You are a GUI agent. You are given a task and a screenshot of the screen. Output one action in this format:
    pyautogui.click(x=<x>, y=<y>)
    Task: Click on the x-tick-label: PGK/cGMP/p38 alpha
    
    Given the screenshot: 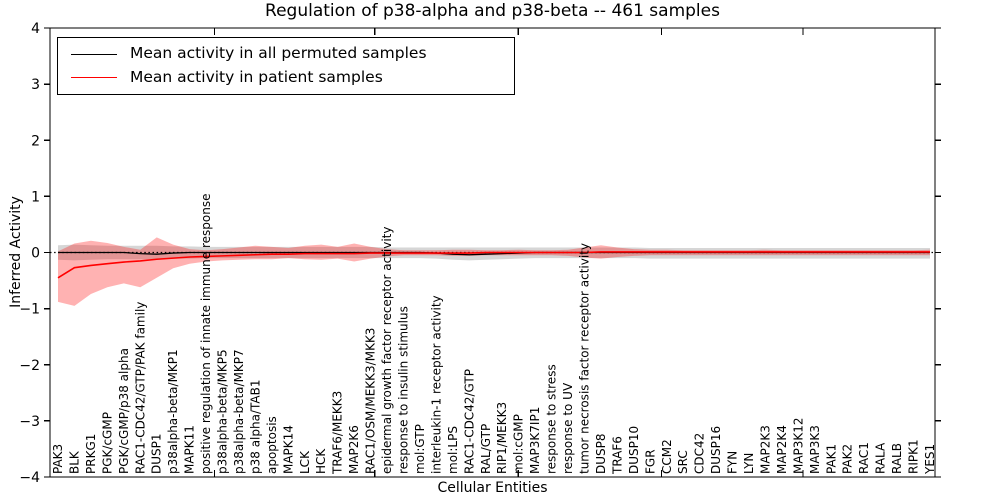 What is the action you would take?
    pyautogui.click(x=124, y=411)
    